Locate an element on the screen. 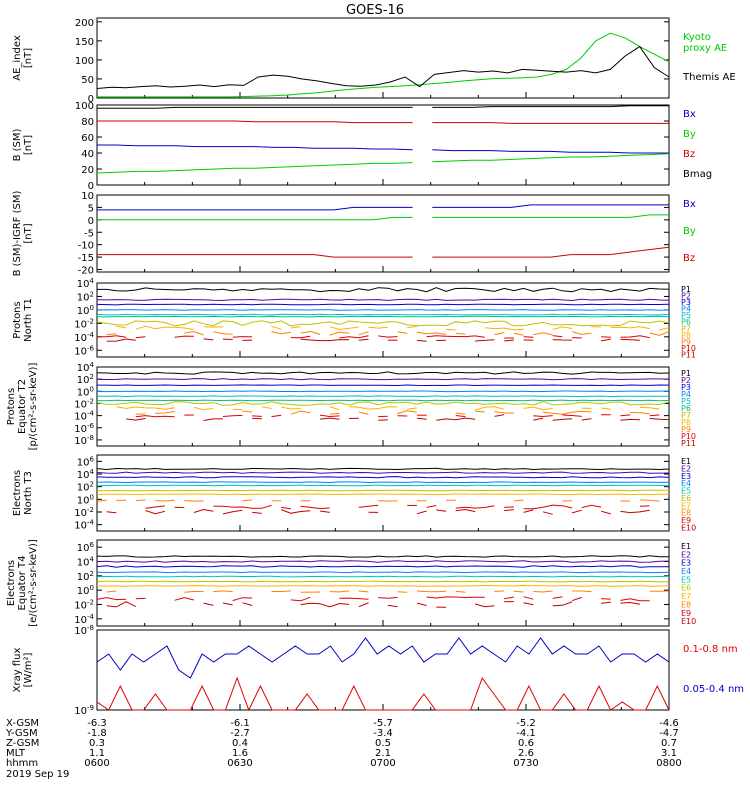 The width and height of the screenshot is (750, 800). y-tick-label: -10 is located at coordinates (86, 246).